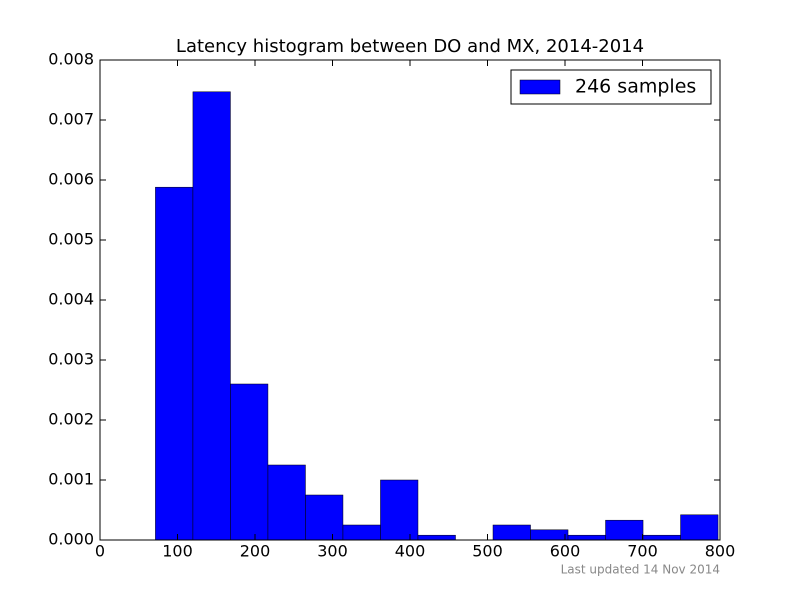  What do you see at coordinates (720, 551) in the screenshot?
I see `x-tick-label: 800` at bounding box center [720, 551].